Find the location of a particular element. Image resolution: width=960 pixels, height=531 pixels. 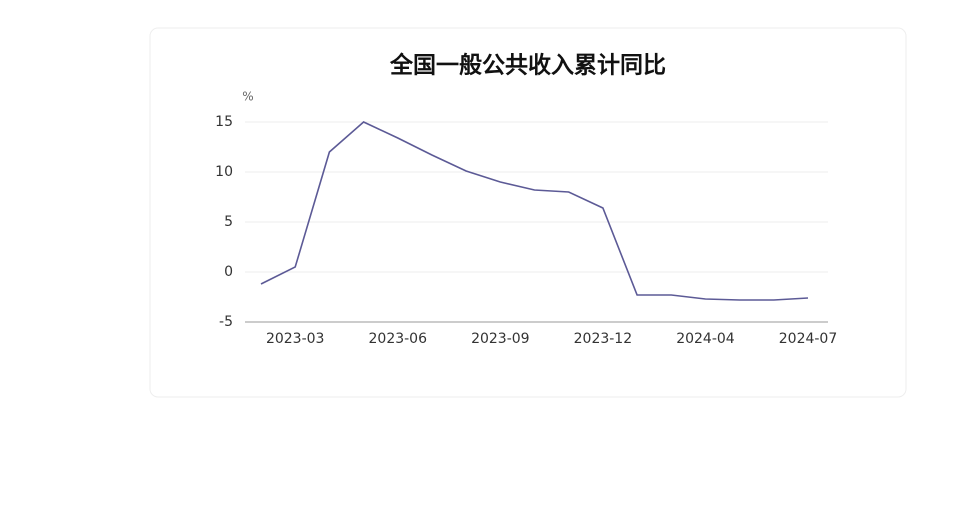

x-tick-label: 2023-03 is located at coordinates (295, 339).